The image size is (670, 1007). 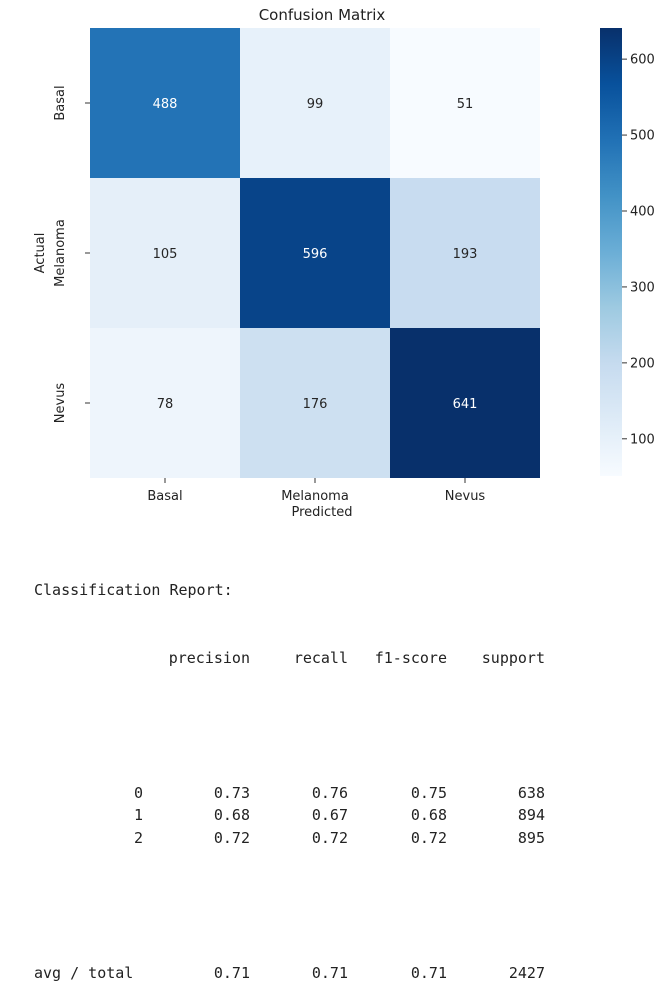 I want to click on cell-value-label: 78, so click(x=165, y=404).